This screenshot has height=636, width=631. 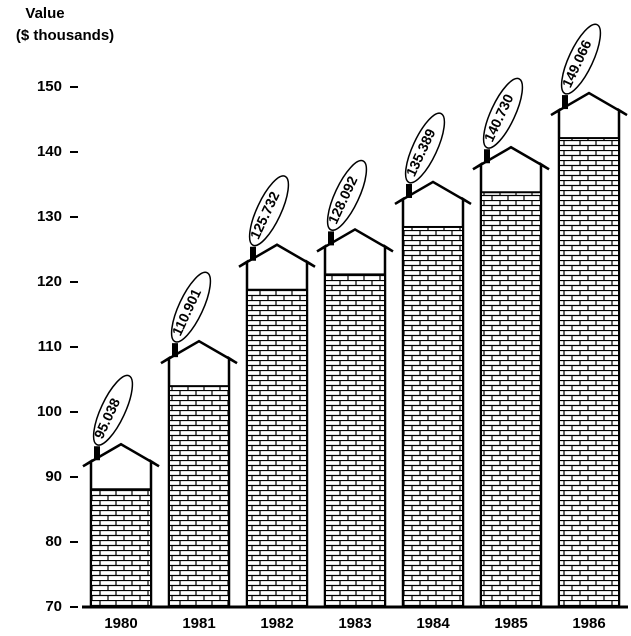 I want to click on y-tick-label: 70, so click(x=53, y=606).